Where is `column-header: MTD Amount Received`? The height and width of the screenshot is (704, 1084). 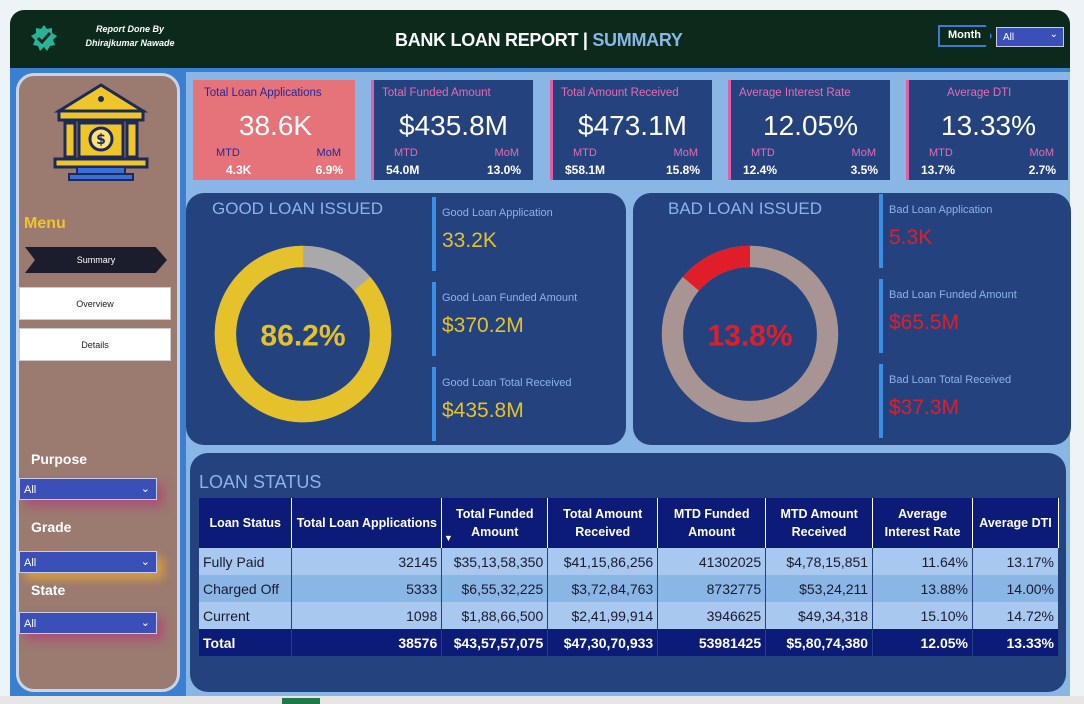 column-header: MTD Amount Received is located at coordinates (819, 523).